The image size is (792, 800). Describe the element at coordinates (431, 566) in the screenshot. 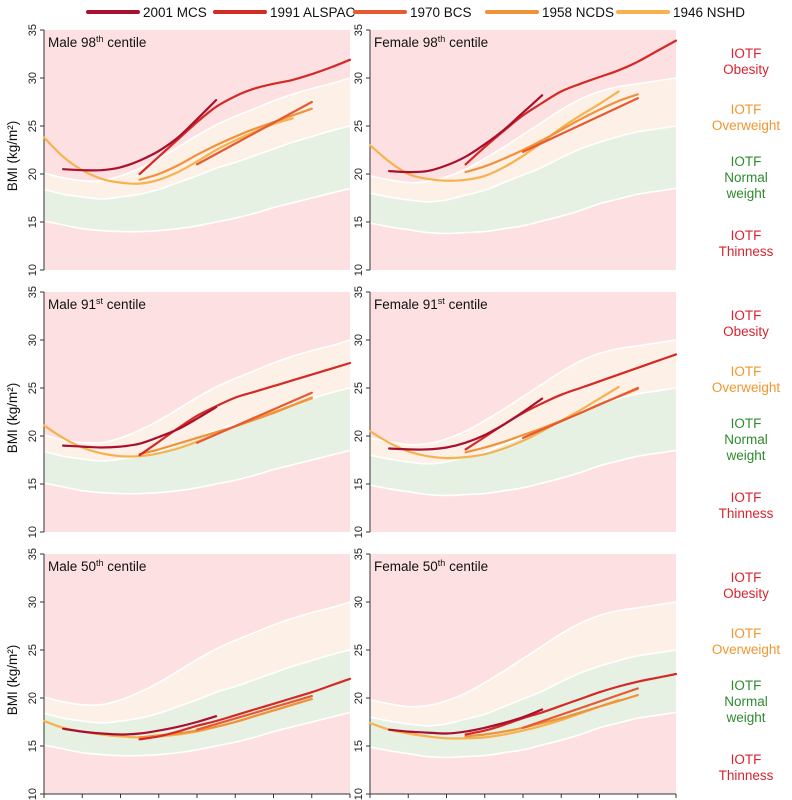

I see `panel-title: Female 50th centile` at that location.